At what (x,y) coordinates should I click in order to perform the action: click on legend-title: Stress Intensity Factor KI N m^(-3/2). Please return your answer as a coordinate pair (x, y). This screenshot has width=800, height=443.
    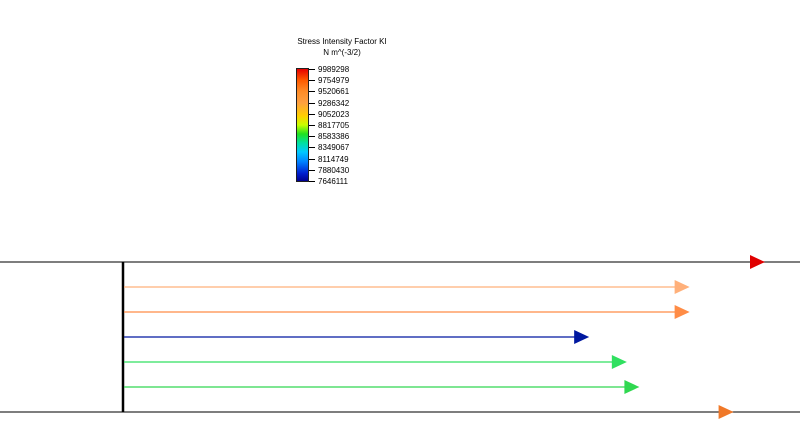
    Looking at the image, I should click on (342, 47).